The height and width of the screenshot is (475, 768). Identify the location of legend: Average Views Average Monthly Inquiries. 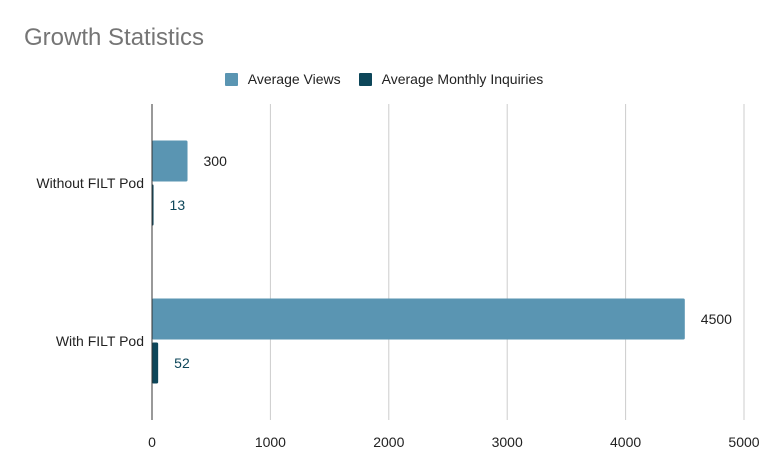
(384, 79).